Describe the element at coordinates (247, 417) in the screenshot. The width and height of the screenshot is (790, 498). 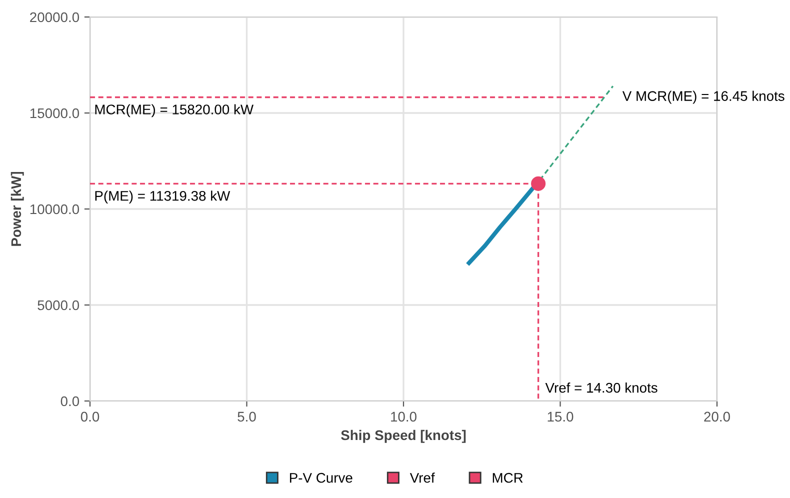
I see `x-tick-label: 5.0` at that location.